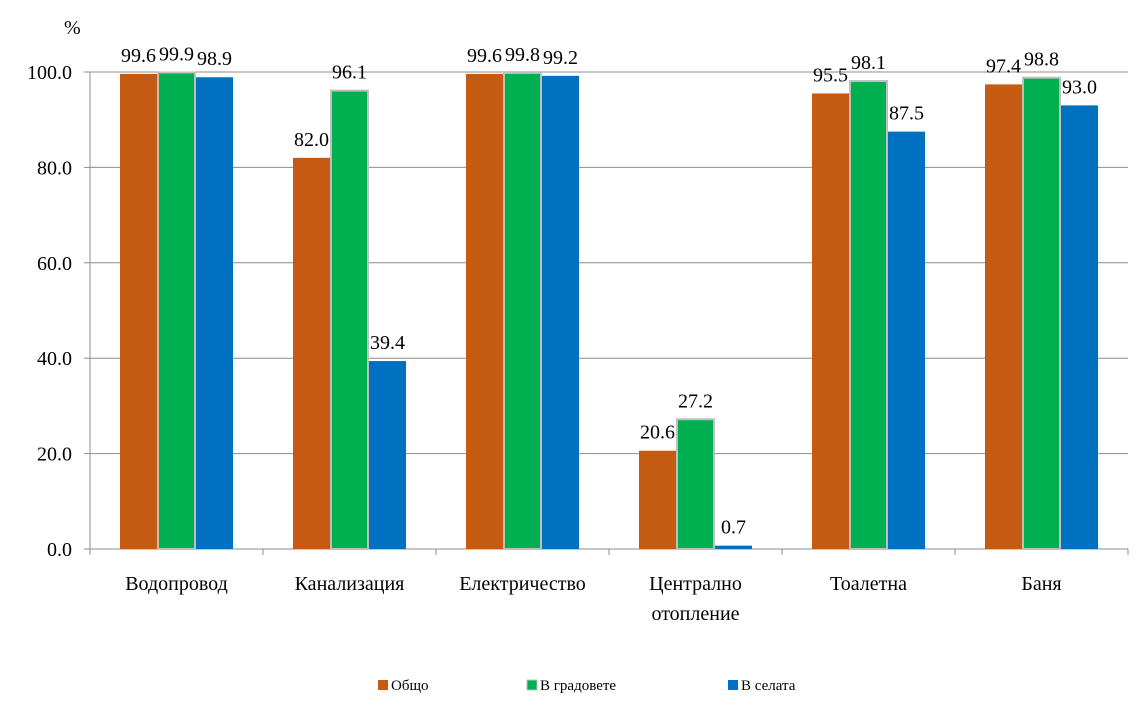 This screenshot has height=707, width=1144. I want to click on data-label: 99.2, so click(560, 58).